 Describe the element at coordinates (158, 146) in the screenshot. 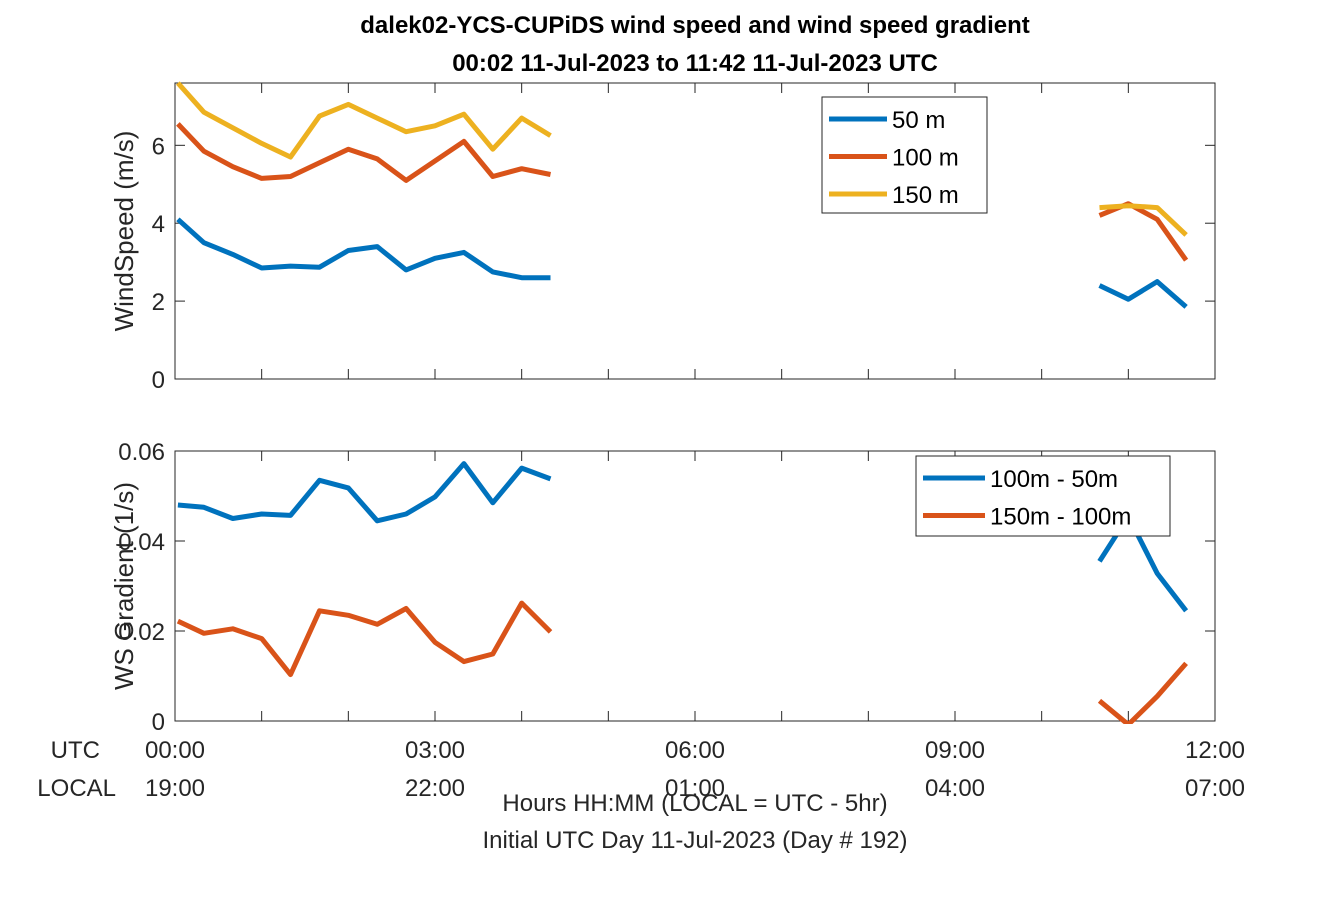

I see `y-tick-label: 6` at that location.